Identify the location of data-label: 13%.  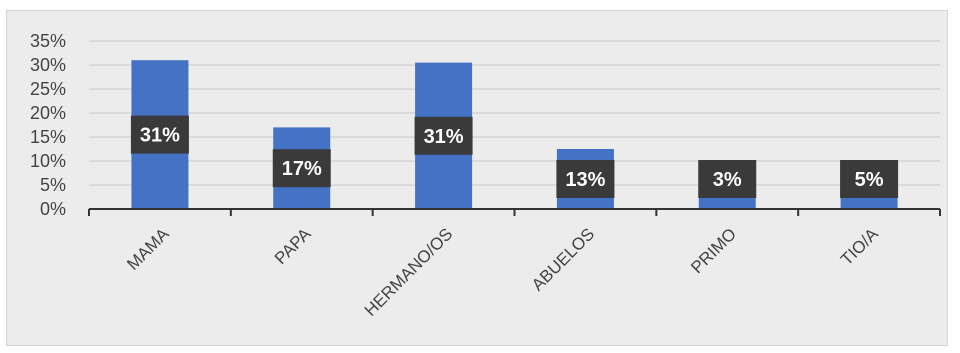
(585, 179).